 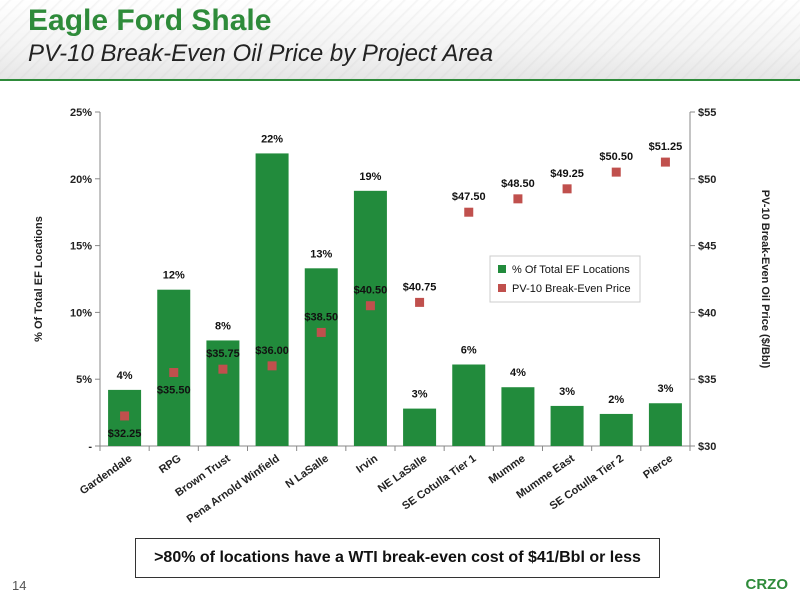 I want to click on right-tick-label: $35, so click(x=707, y=380).